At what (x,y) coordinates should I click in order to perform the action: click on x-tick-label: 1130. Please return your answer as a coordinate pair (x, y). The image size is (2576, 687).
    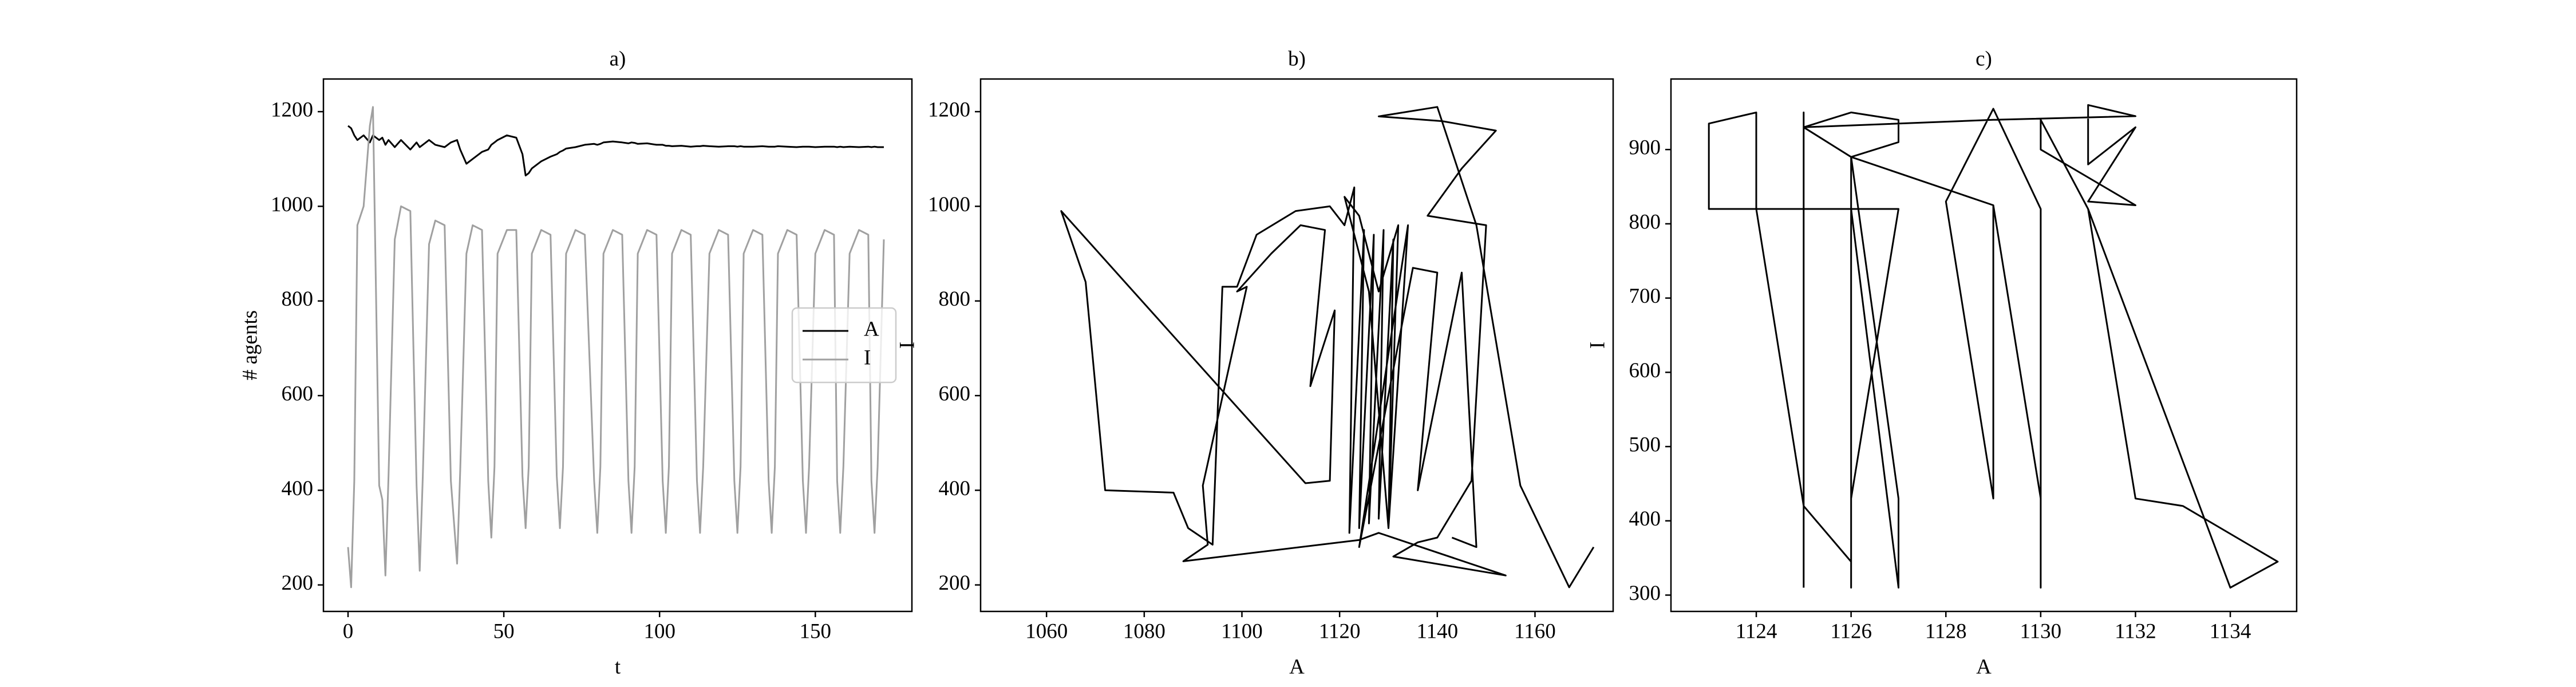
    Looking at the image, I should click on (2041, 631).